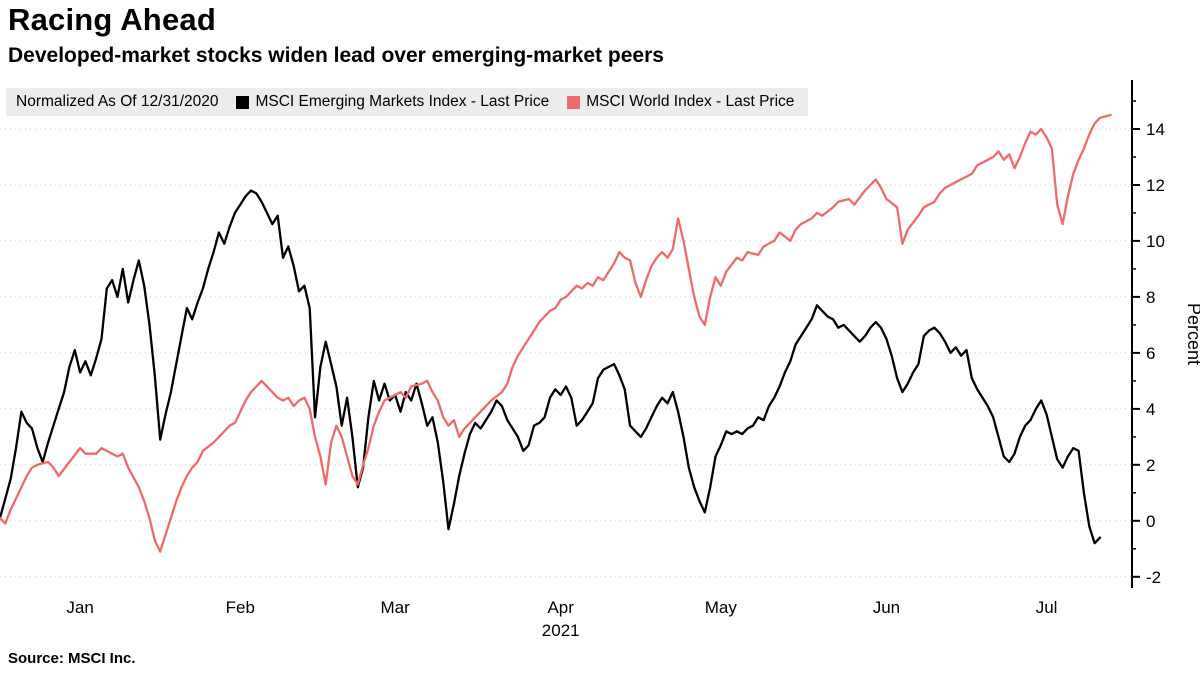 The image size is (1200, 675). I want to click on svg-text: Mar, so click(395, 607).